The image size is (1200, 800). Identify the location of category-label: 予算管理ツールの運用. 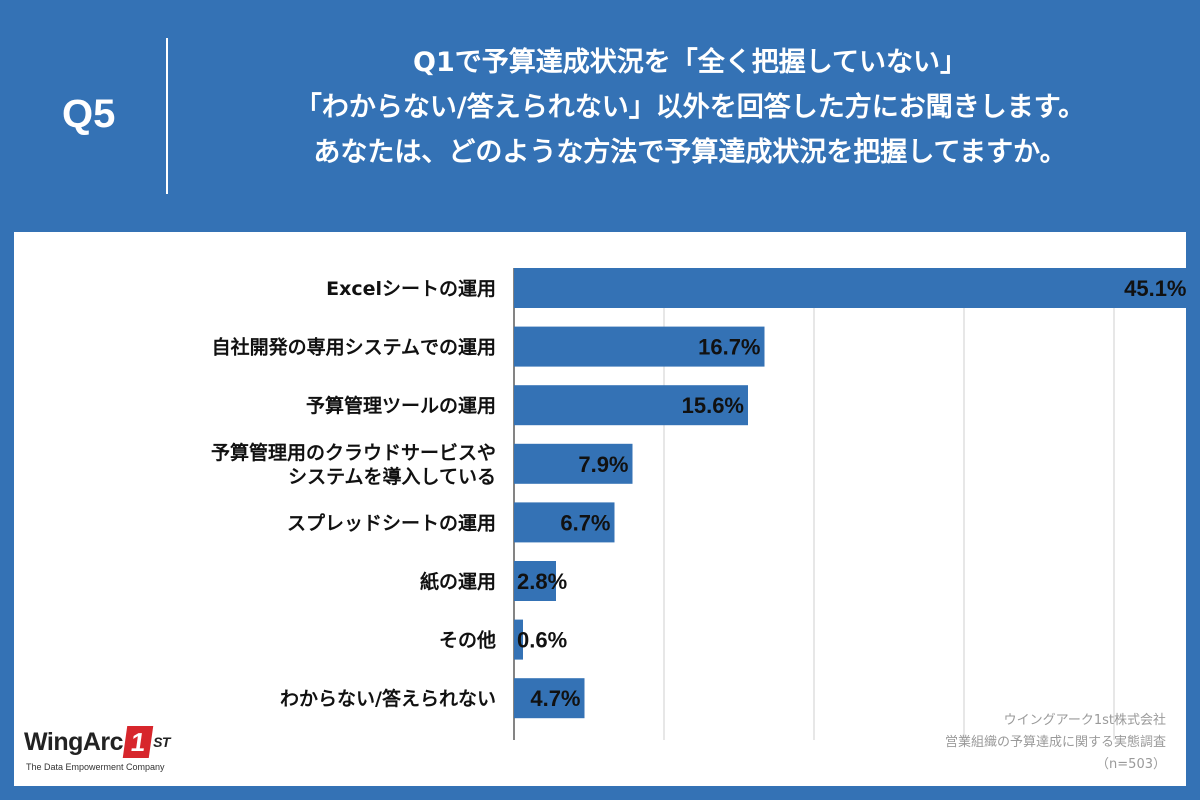
(401, 405).